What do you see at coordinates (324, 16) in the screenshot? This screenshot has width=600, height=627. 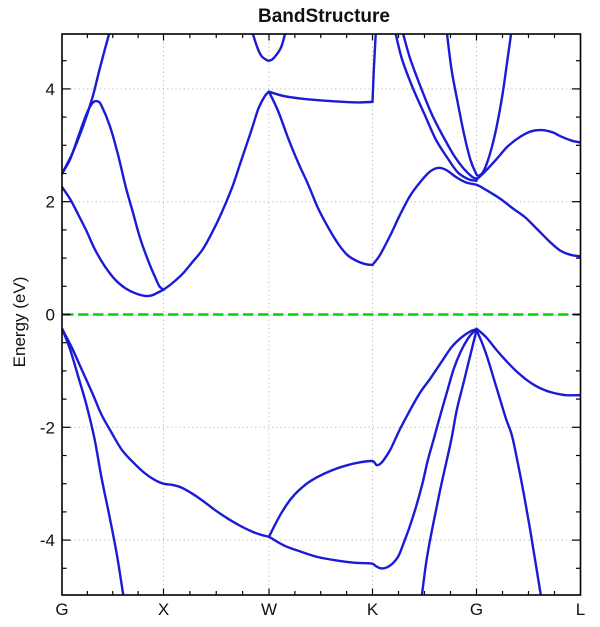 I see `chart-title: BandStructure` at bounding box center [324, 16].